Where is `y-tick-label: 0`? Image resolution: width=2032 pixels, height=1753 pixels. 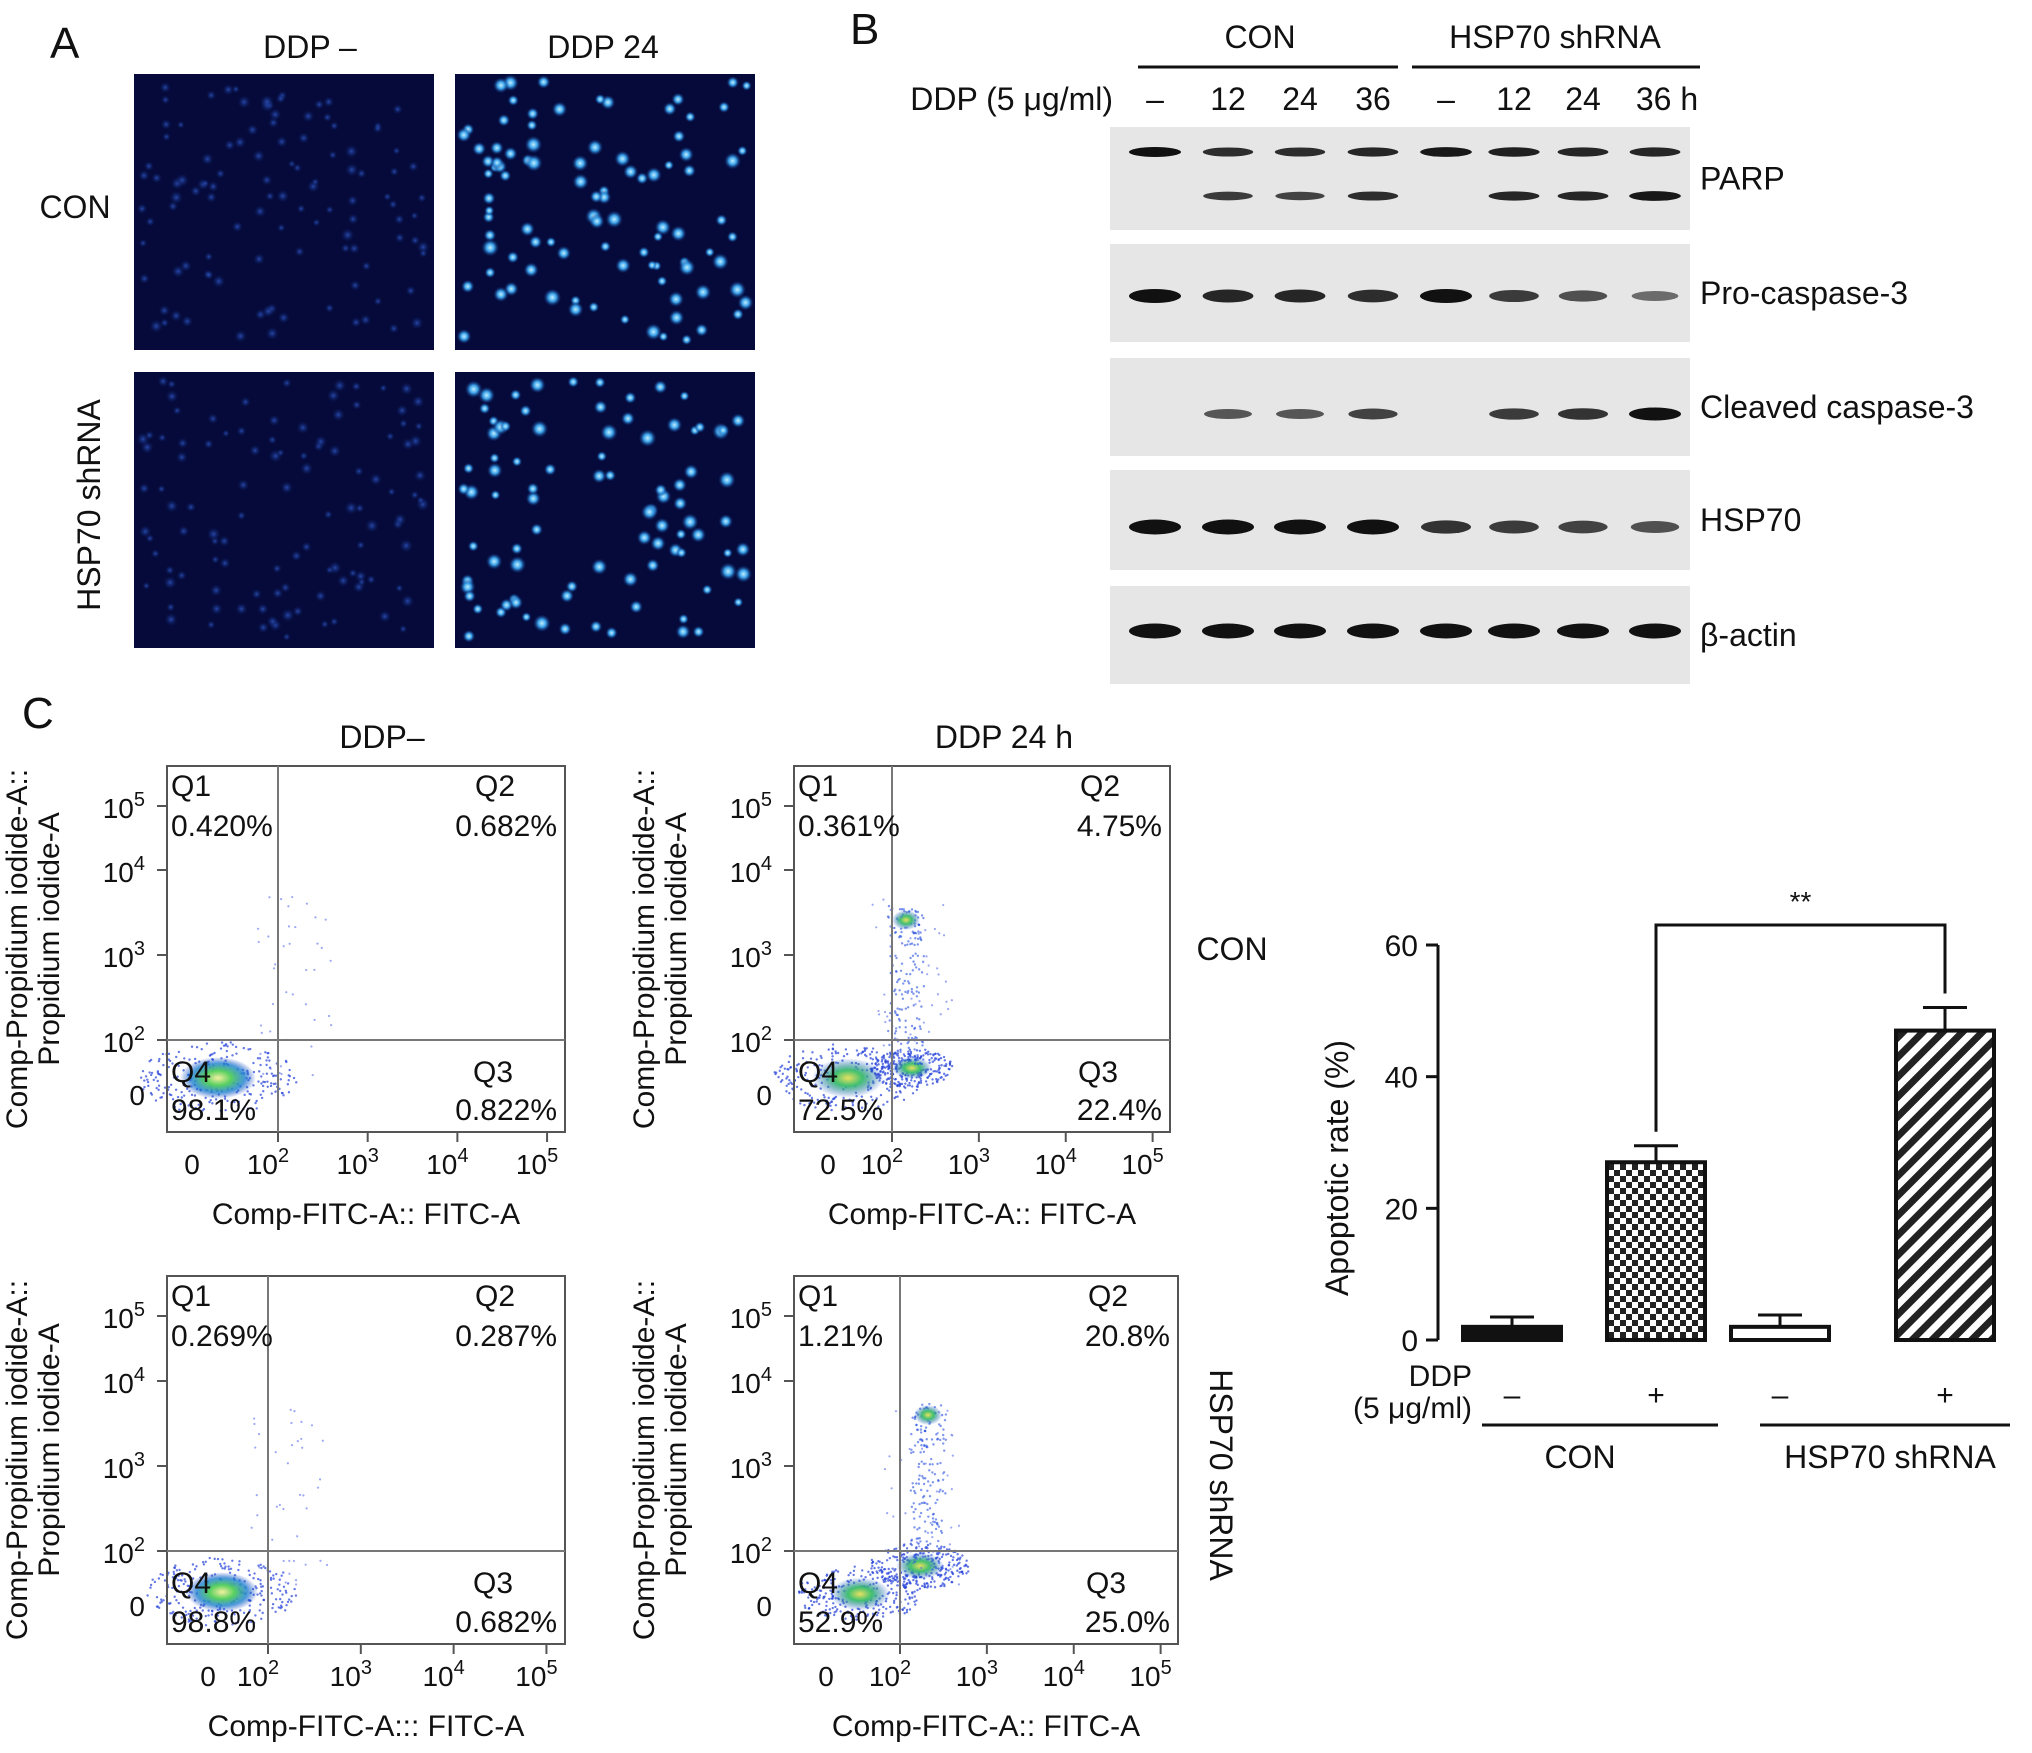
y-tick-label: 0 is located at coordinates (137, 1606).